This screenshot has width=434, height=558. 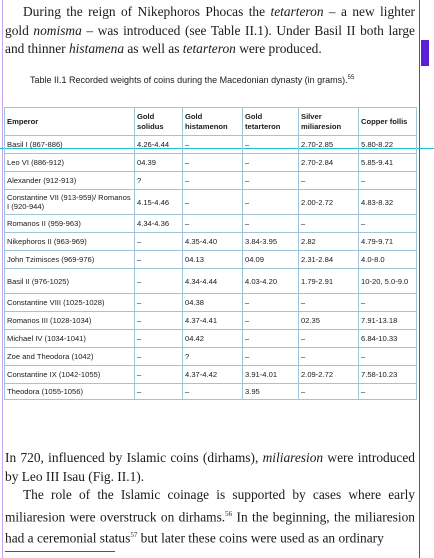 I want to click on column-header: Gold solidus, so click(x=158, y=121).